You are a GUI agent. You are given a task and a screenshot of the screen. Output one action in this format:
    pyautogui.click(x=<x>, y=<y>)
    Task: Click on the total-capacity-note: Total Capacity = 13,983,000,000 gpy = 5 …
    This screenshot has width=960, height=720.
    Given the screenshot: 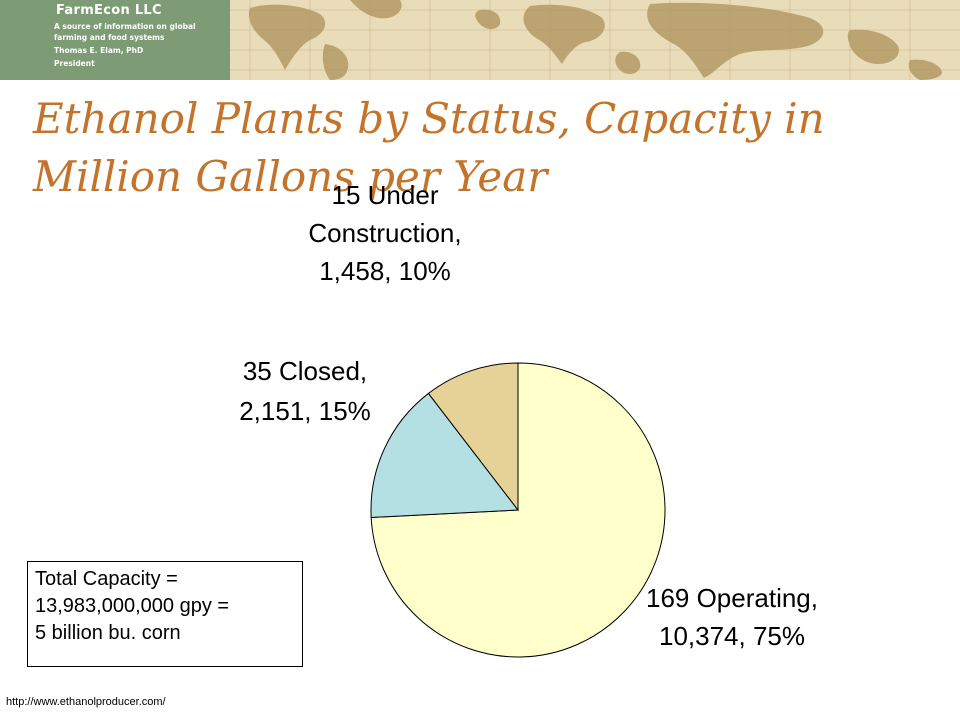 What is the action you would take?
    pyautogui.click(x=165, y=614)
    